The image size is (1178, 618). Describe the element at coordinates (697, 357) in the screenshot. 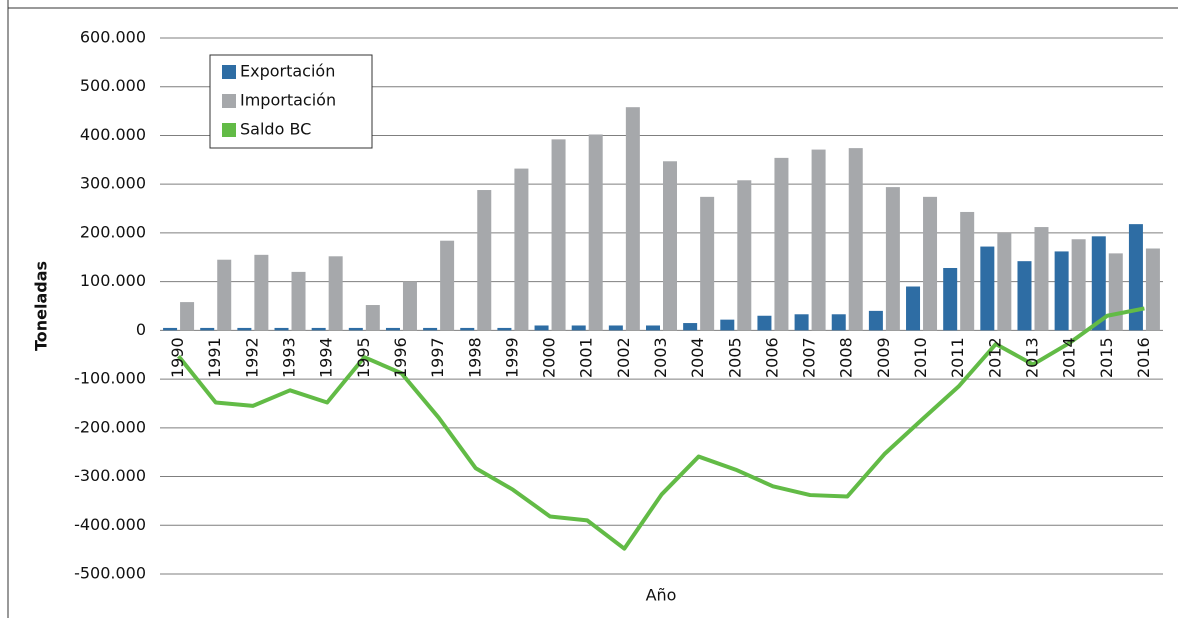

I see `x-tick-label: 2004` at that location.